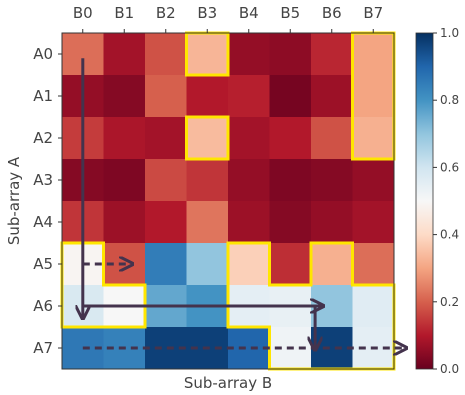 This screenshot has width=465, height=395. I want to click on x-tick-label: B6, so click(332, 13).